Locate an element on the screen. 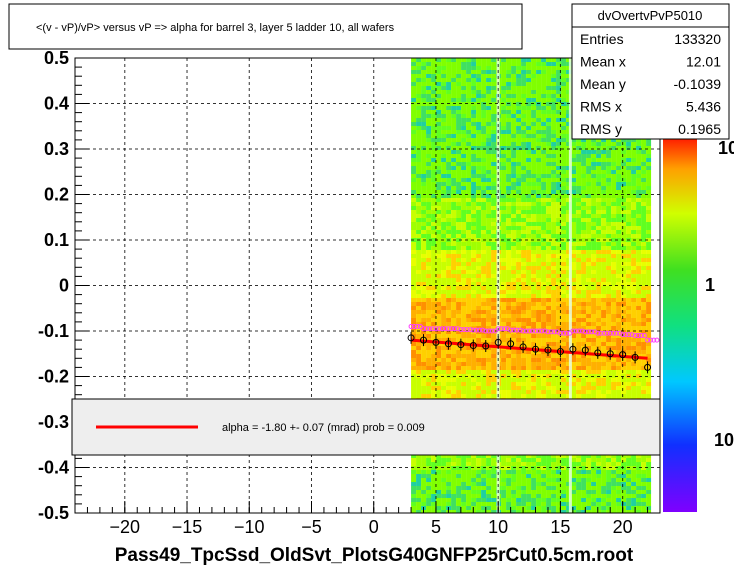 The width and height of the screenshot is (734, 574). x-tick-label: −20 is located at coordinates (125, 527).